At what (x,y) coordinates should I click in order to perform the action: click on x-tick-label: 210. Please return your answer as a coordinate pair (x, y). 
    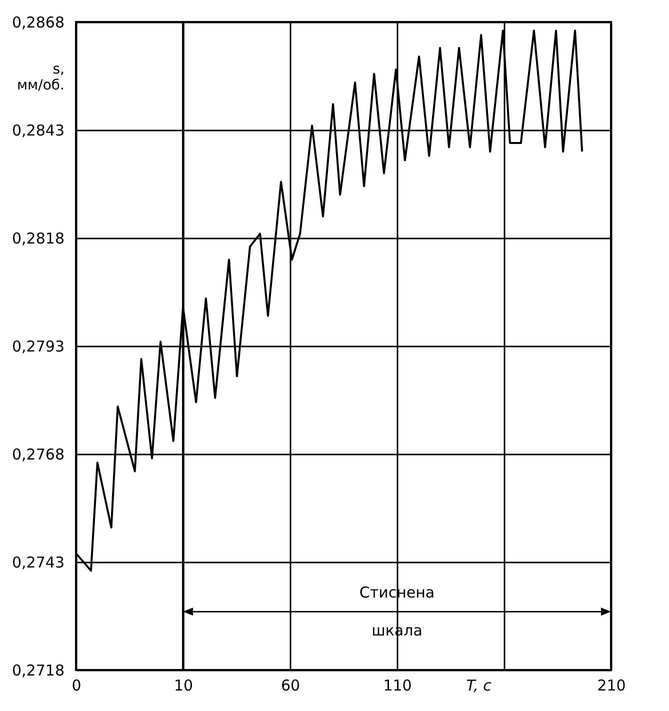
    Looking at the image, I should click on (611, 685).